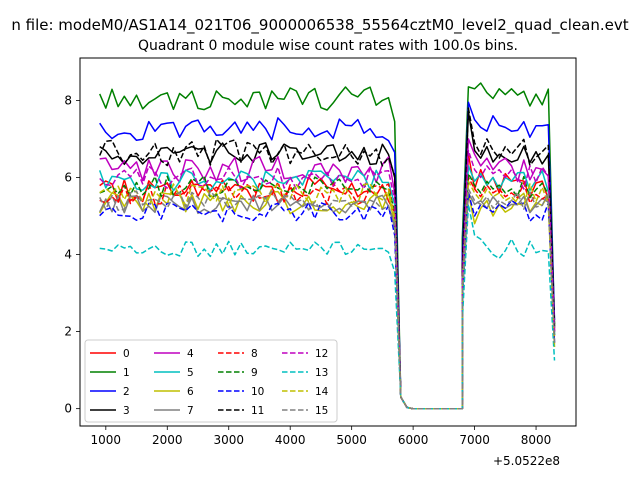 The width and height of the screenshot is (640, 480). Describe the element at coordinates (322, 392) in the screenshot. I see `legend-label-14: 14` at that location.